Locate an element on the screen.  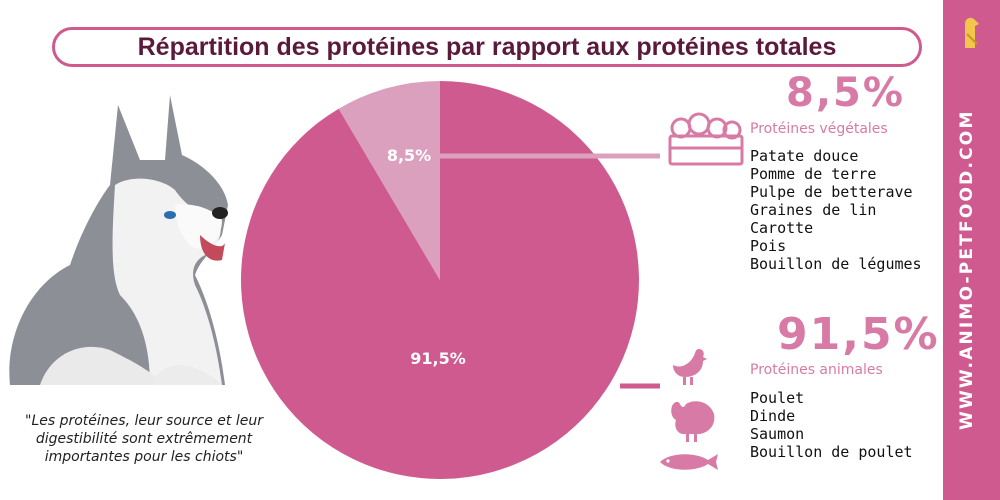
animal-percentage: 91,5% is located at coordinates (858, 334).